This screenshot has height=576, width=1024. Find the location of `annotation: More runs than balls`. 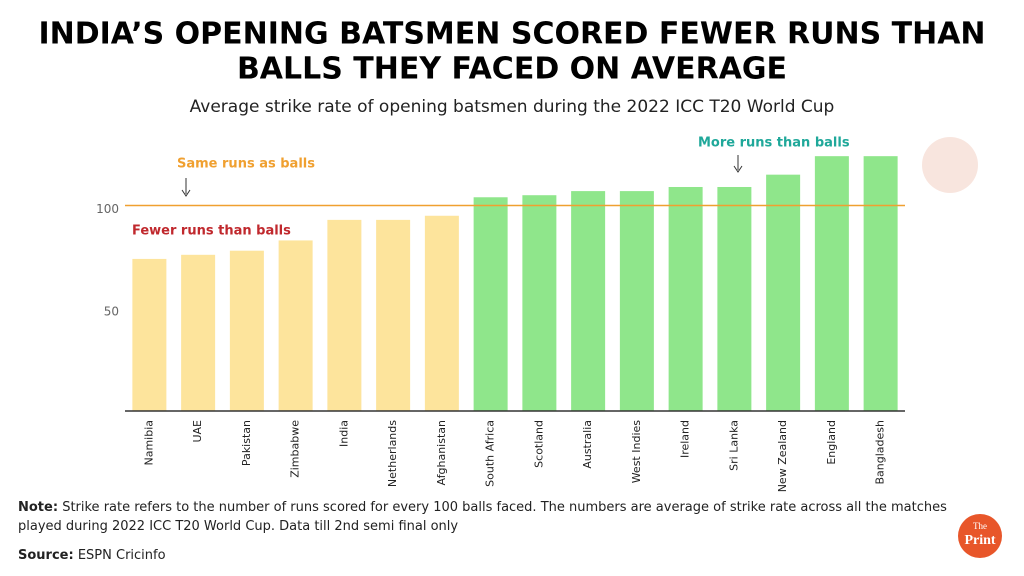

annotation: More runs than balls is located at coordinates (774, 143).